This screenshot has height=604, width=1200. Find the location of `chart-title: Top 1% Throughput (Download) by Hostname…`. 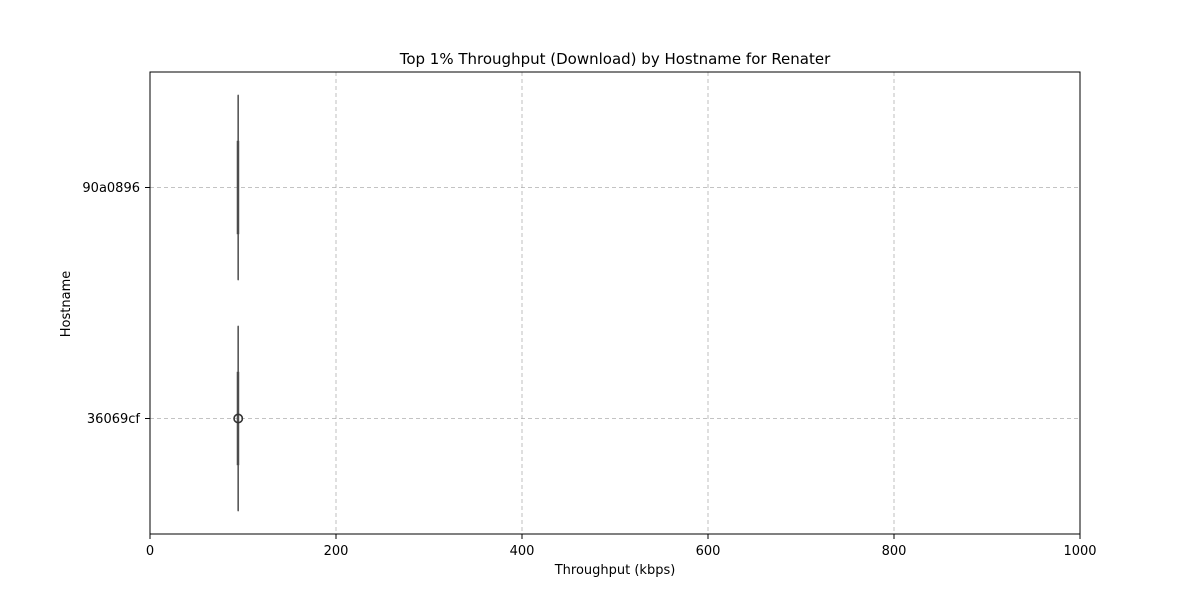

chart-title: Top 1% Throughput (Download) by Hostname… is located at coordinates (615, 59).